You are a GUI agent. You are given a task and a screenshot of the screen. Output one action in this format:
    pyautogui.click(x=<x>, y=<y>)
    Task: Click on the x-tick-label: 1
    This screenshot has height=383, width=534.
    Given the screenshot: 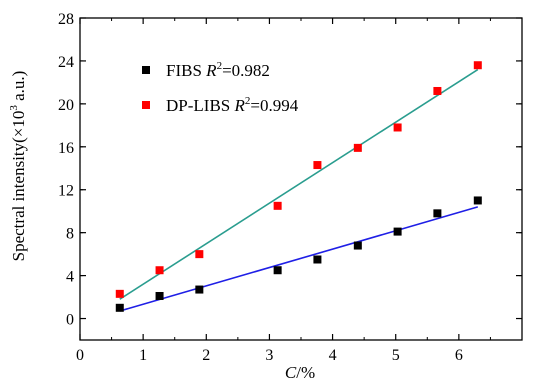 What is the action you would take?
    pyautogui.click(x=143, y=355)
    